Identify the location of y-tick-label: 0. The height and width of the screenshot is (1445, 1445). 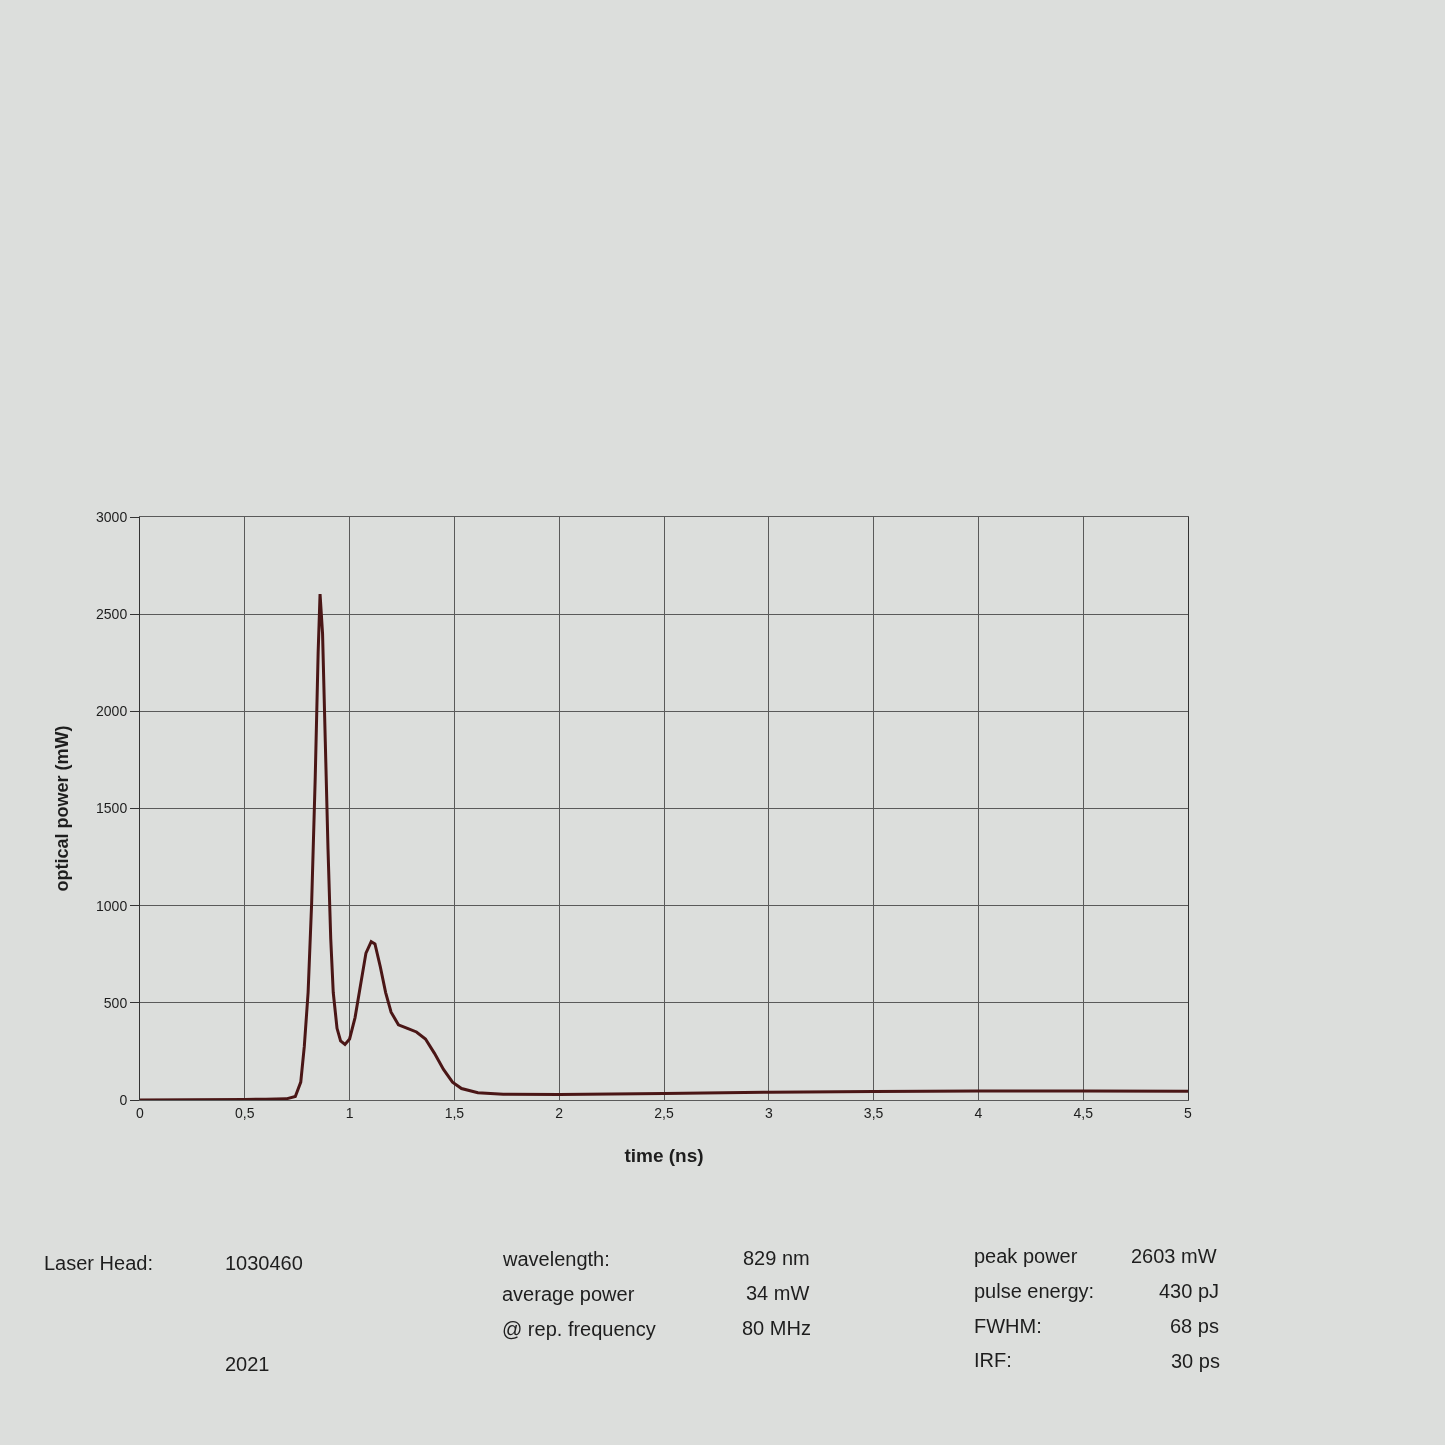
(123, 1099).